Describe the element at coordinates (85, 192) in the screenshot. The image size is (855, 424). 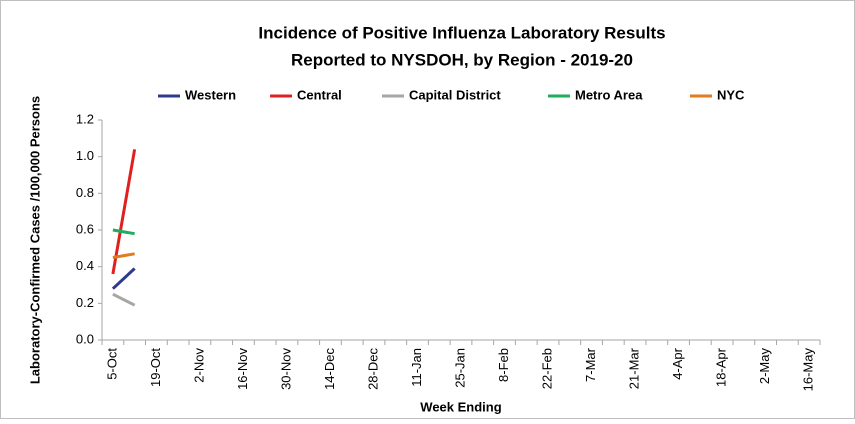
I see `y-tick-label: 0.8` at that location.